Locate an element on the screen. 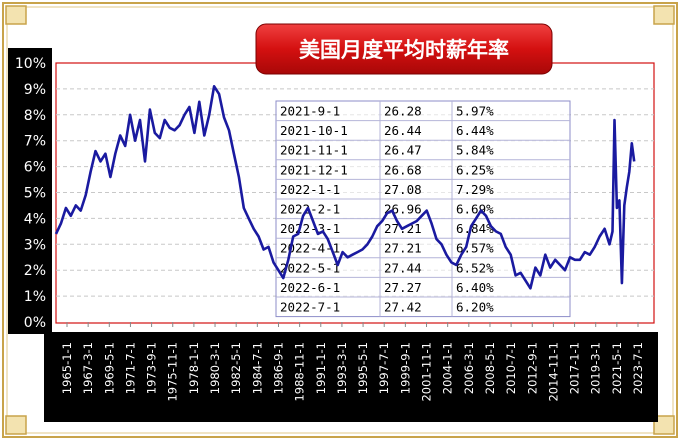 This screenshot has height=440, width=680. table-cell: 2021-12-1 is located at coordinates (314, 169).